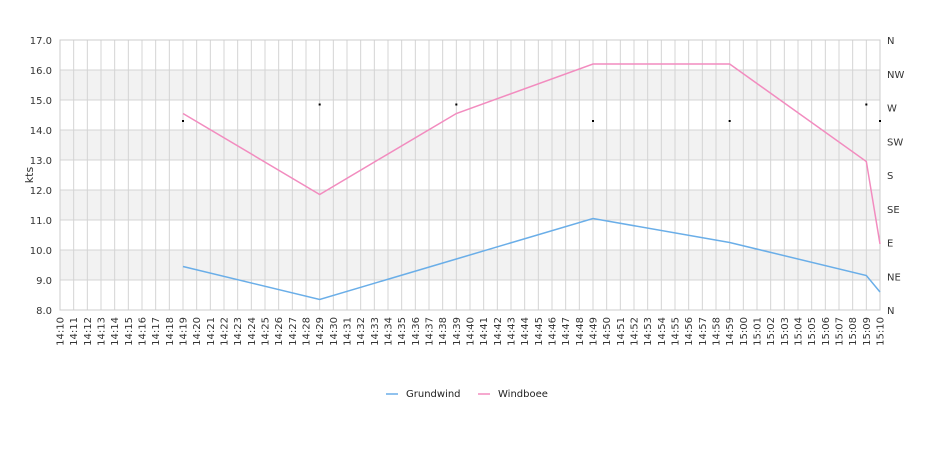 Image resolution: width=940 pixels, height=454 pixels. Describe the element at coordinates (41, 101) in the screenshot. I see `y-tick-label: 15.0` at that location.